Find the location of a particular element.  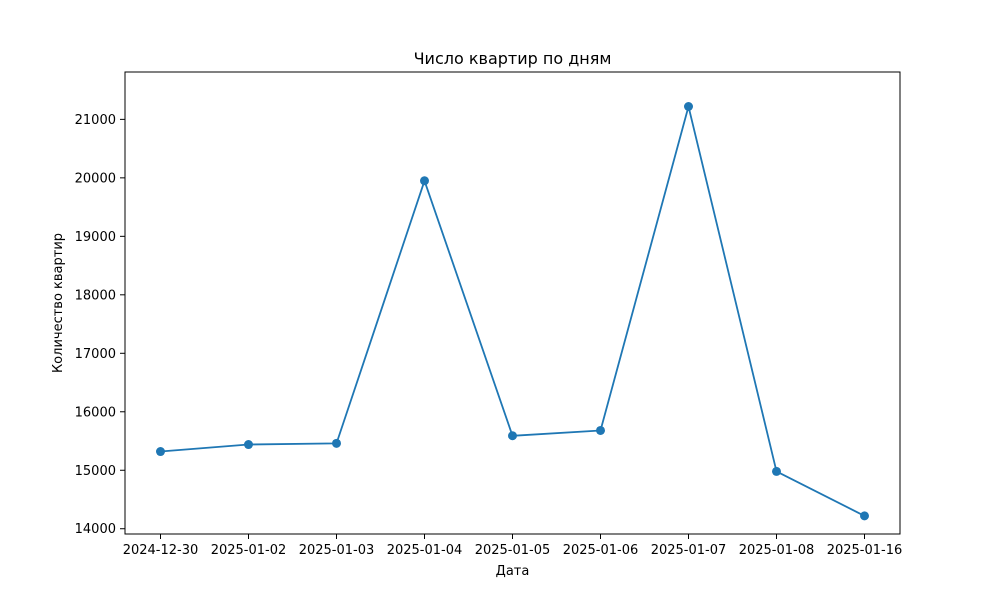

y-axis-label: Количество квартир is located at coordinates (58, 303).